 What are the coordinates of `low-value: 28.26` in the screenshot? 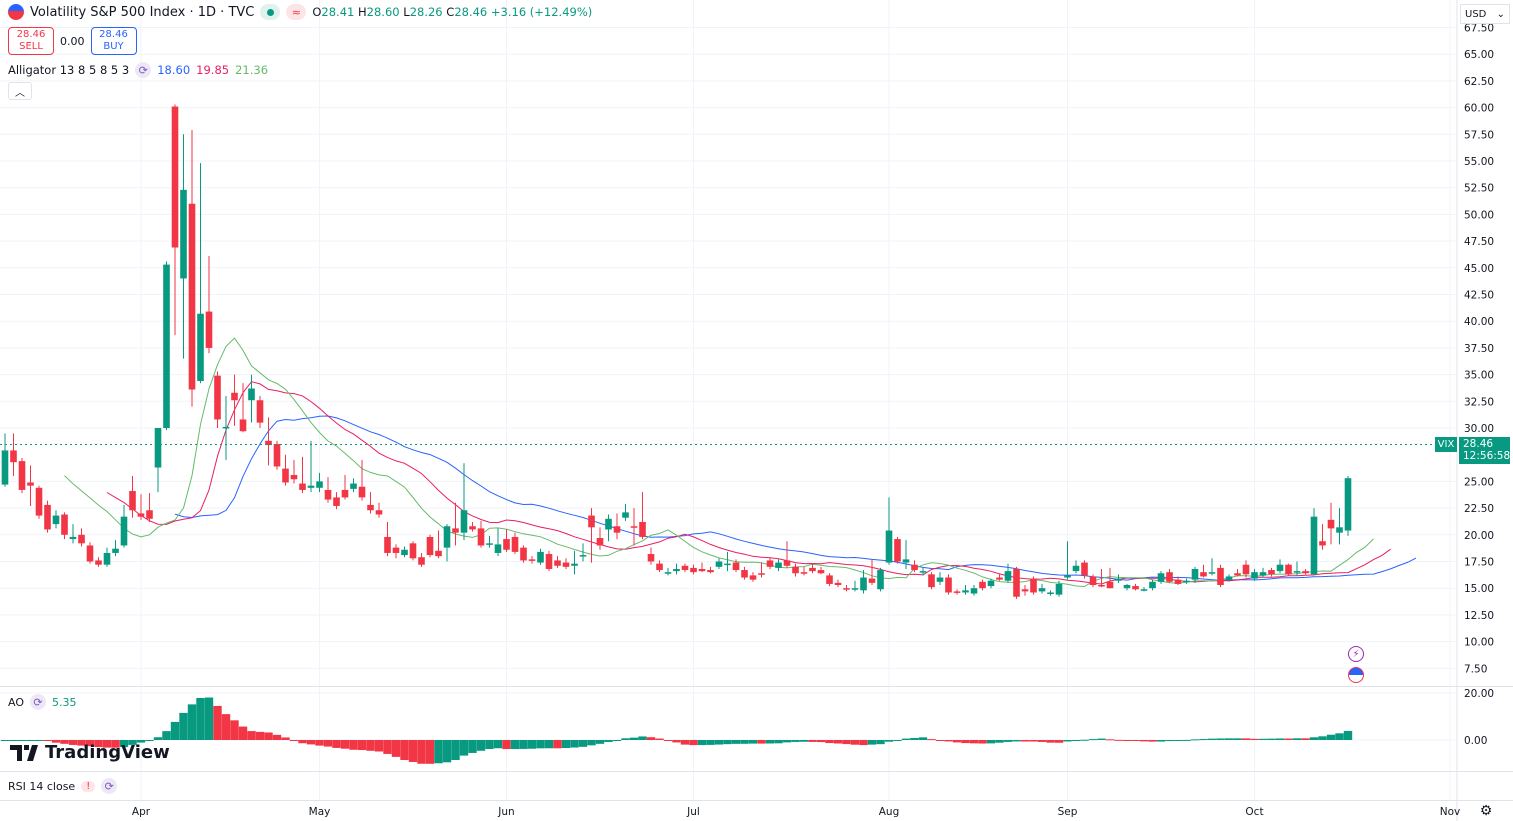 It's located at (426, 12).